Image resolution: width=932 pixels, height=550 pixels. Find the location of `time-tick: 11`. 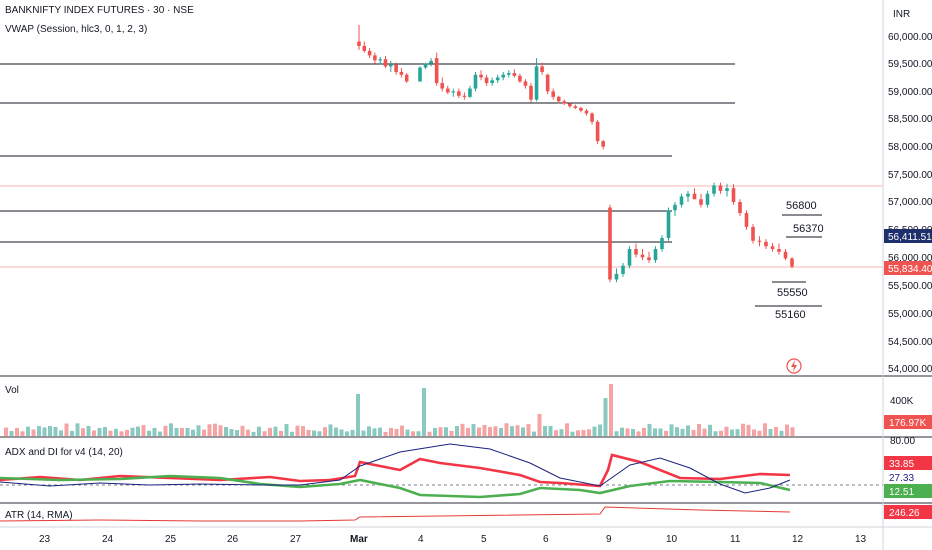

time-tick: 11 is located at coordinates (735, 539).